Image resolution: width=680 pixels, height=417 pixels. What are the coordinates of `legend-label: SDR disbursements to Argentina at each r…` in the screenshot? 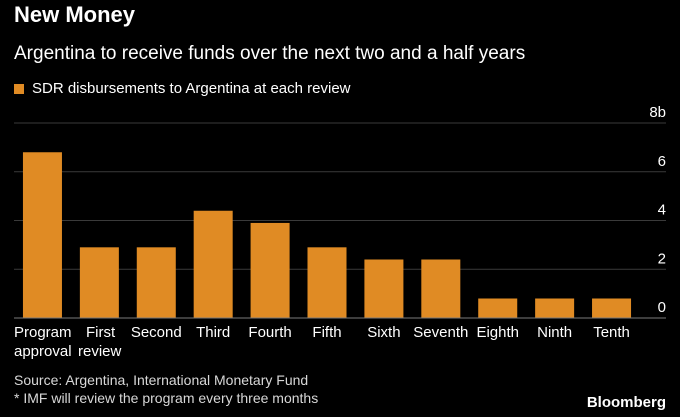 It's located at (191, 88).